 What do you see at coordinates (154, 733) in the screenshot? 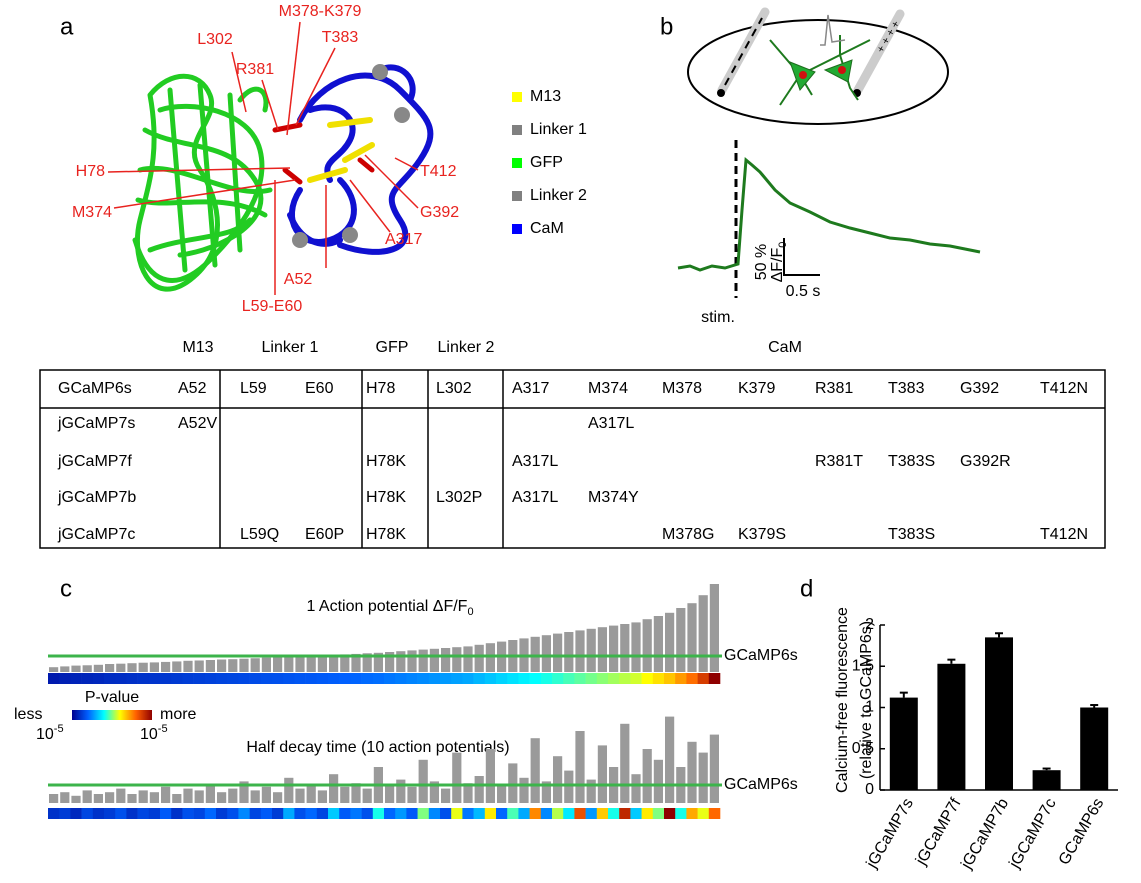
I see `pvalue-high-exp: 10-5` at bounding box center [154, 733].